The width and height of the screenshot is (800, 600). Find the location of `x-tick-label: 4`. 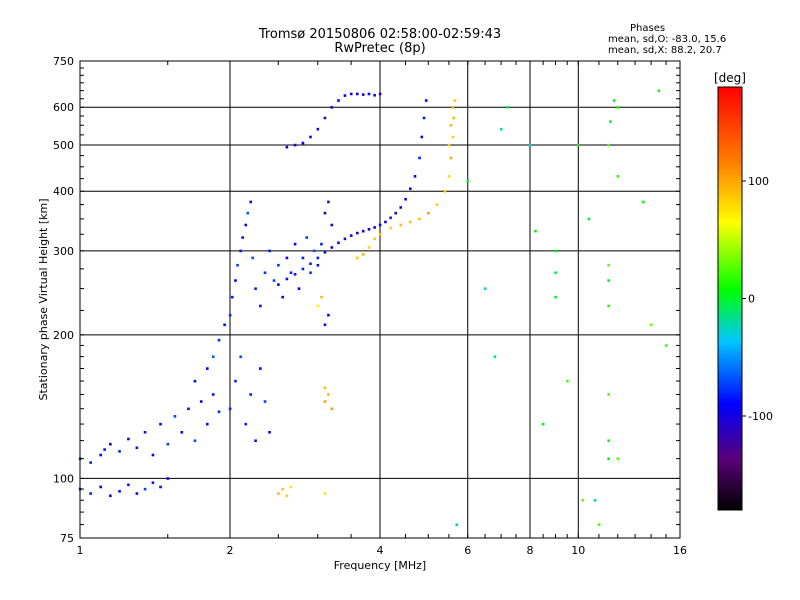

x-tick-label: 4 is located at coordinates (380, 550).